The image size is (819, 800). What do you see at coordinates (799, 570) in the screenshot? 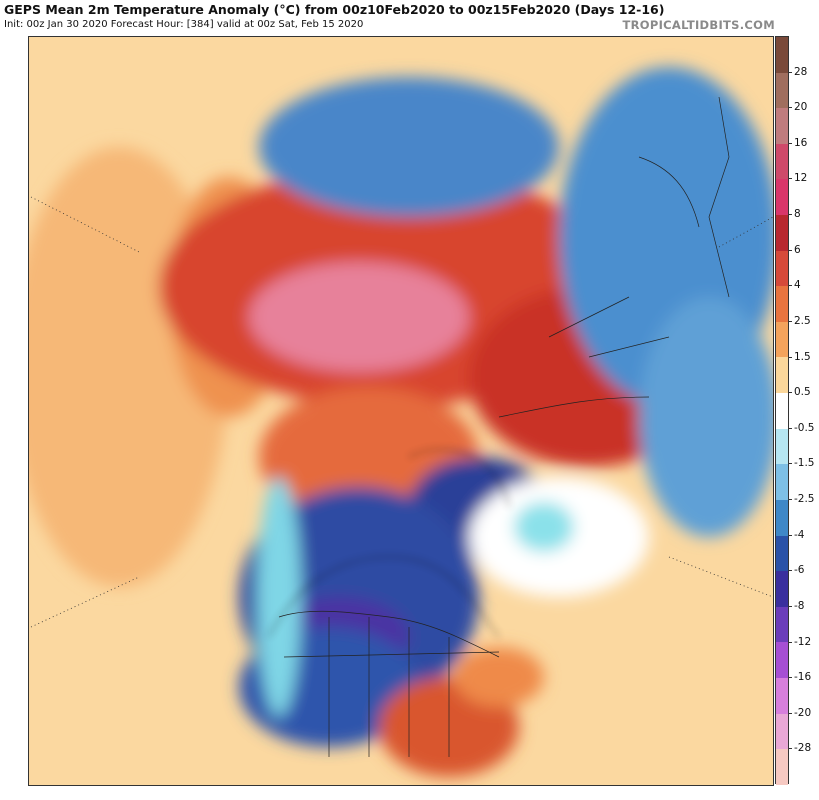
I see `colorbar-label: -6` at bounding box center [799, 570].